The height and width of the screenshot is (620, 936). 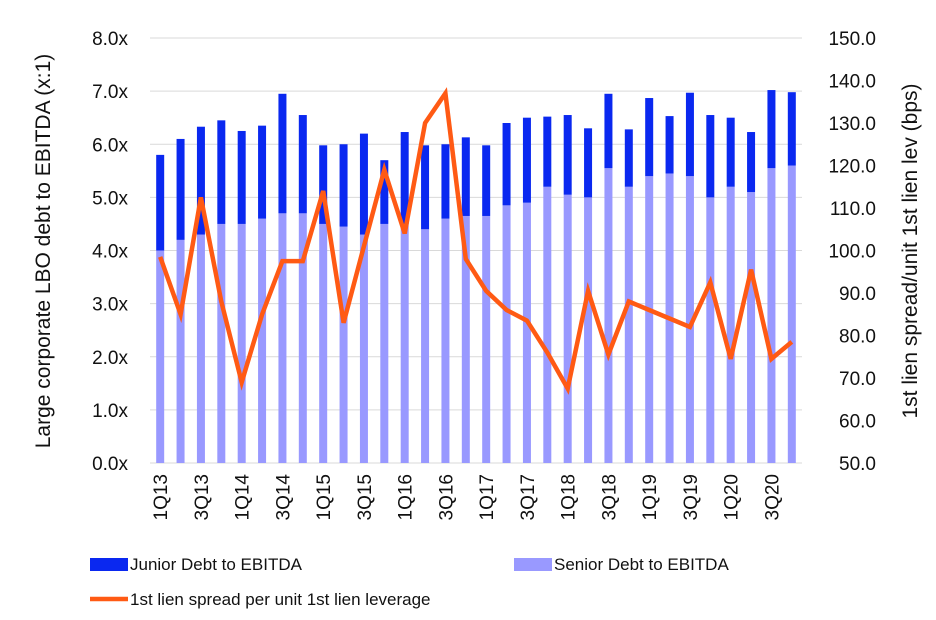 I want to click on x-tick-label: 3Q19, so click(x=691, y=497).